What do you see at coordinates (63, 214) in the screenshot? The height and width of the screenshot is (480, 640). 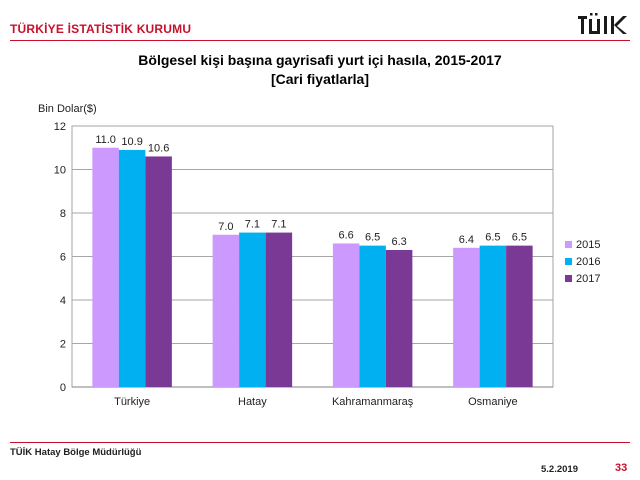 I see `y-tick-label: 8` at bounding box center [63, 214].